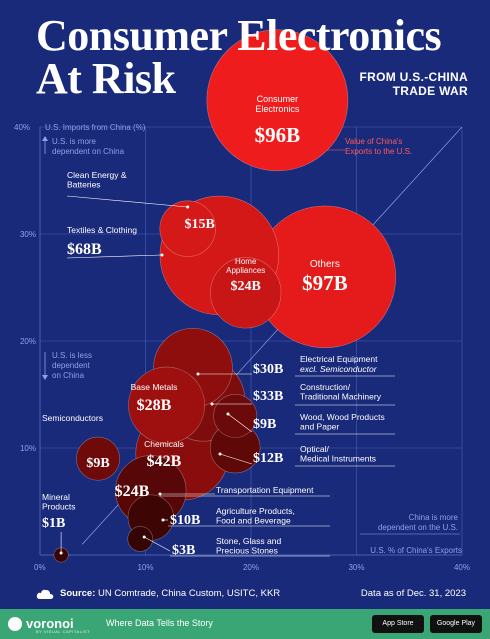 The width and height of the screenshot is (490, 639). What do you see at coordinates (74, 141) in the screenshot?
I see `quadrant-top-line1: U.S. is more` at bounding box center [74, 141].